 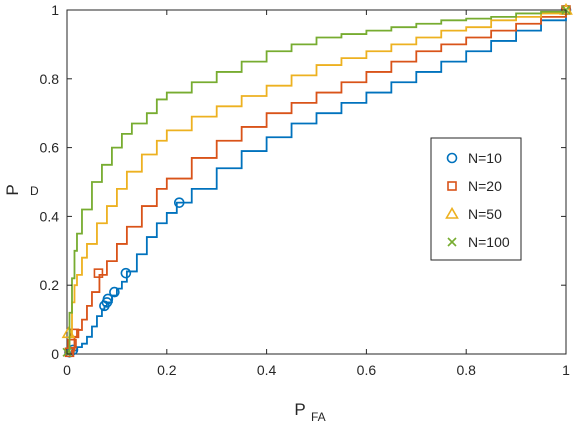 I want to click on legend-item: N=20, so click(x=474, y=186).